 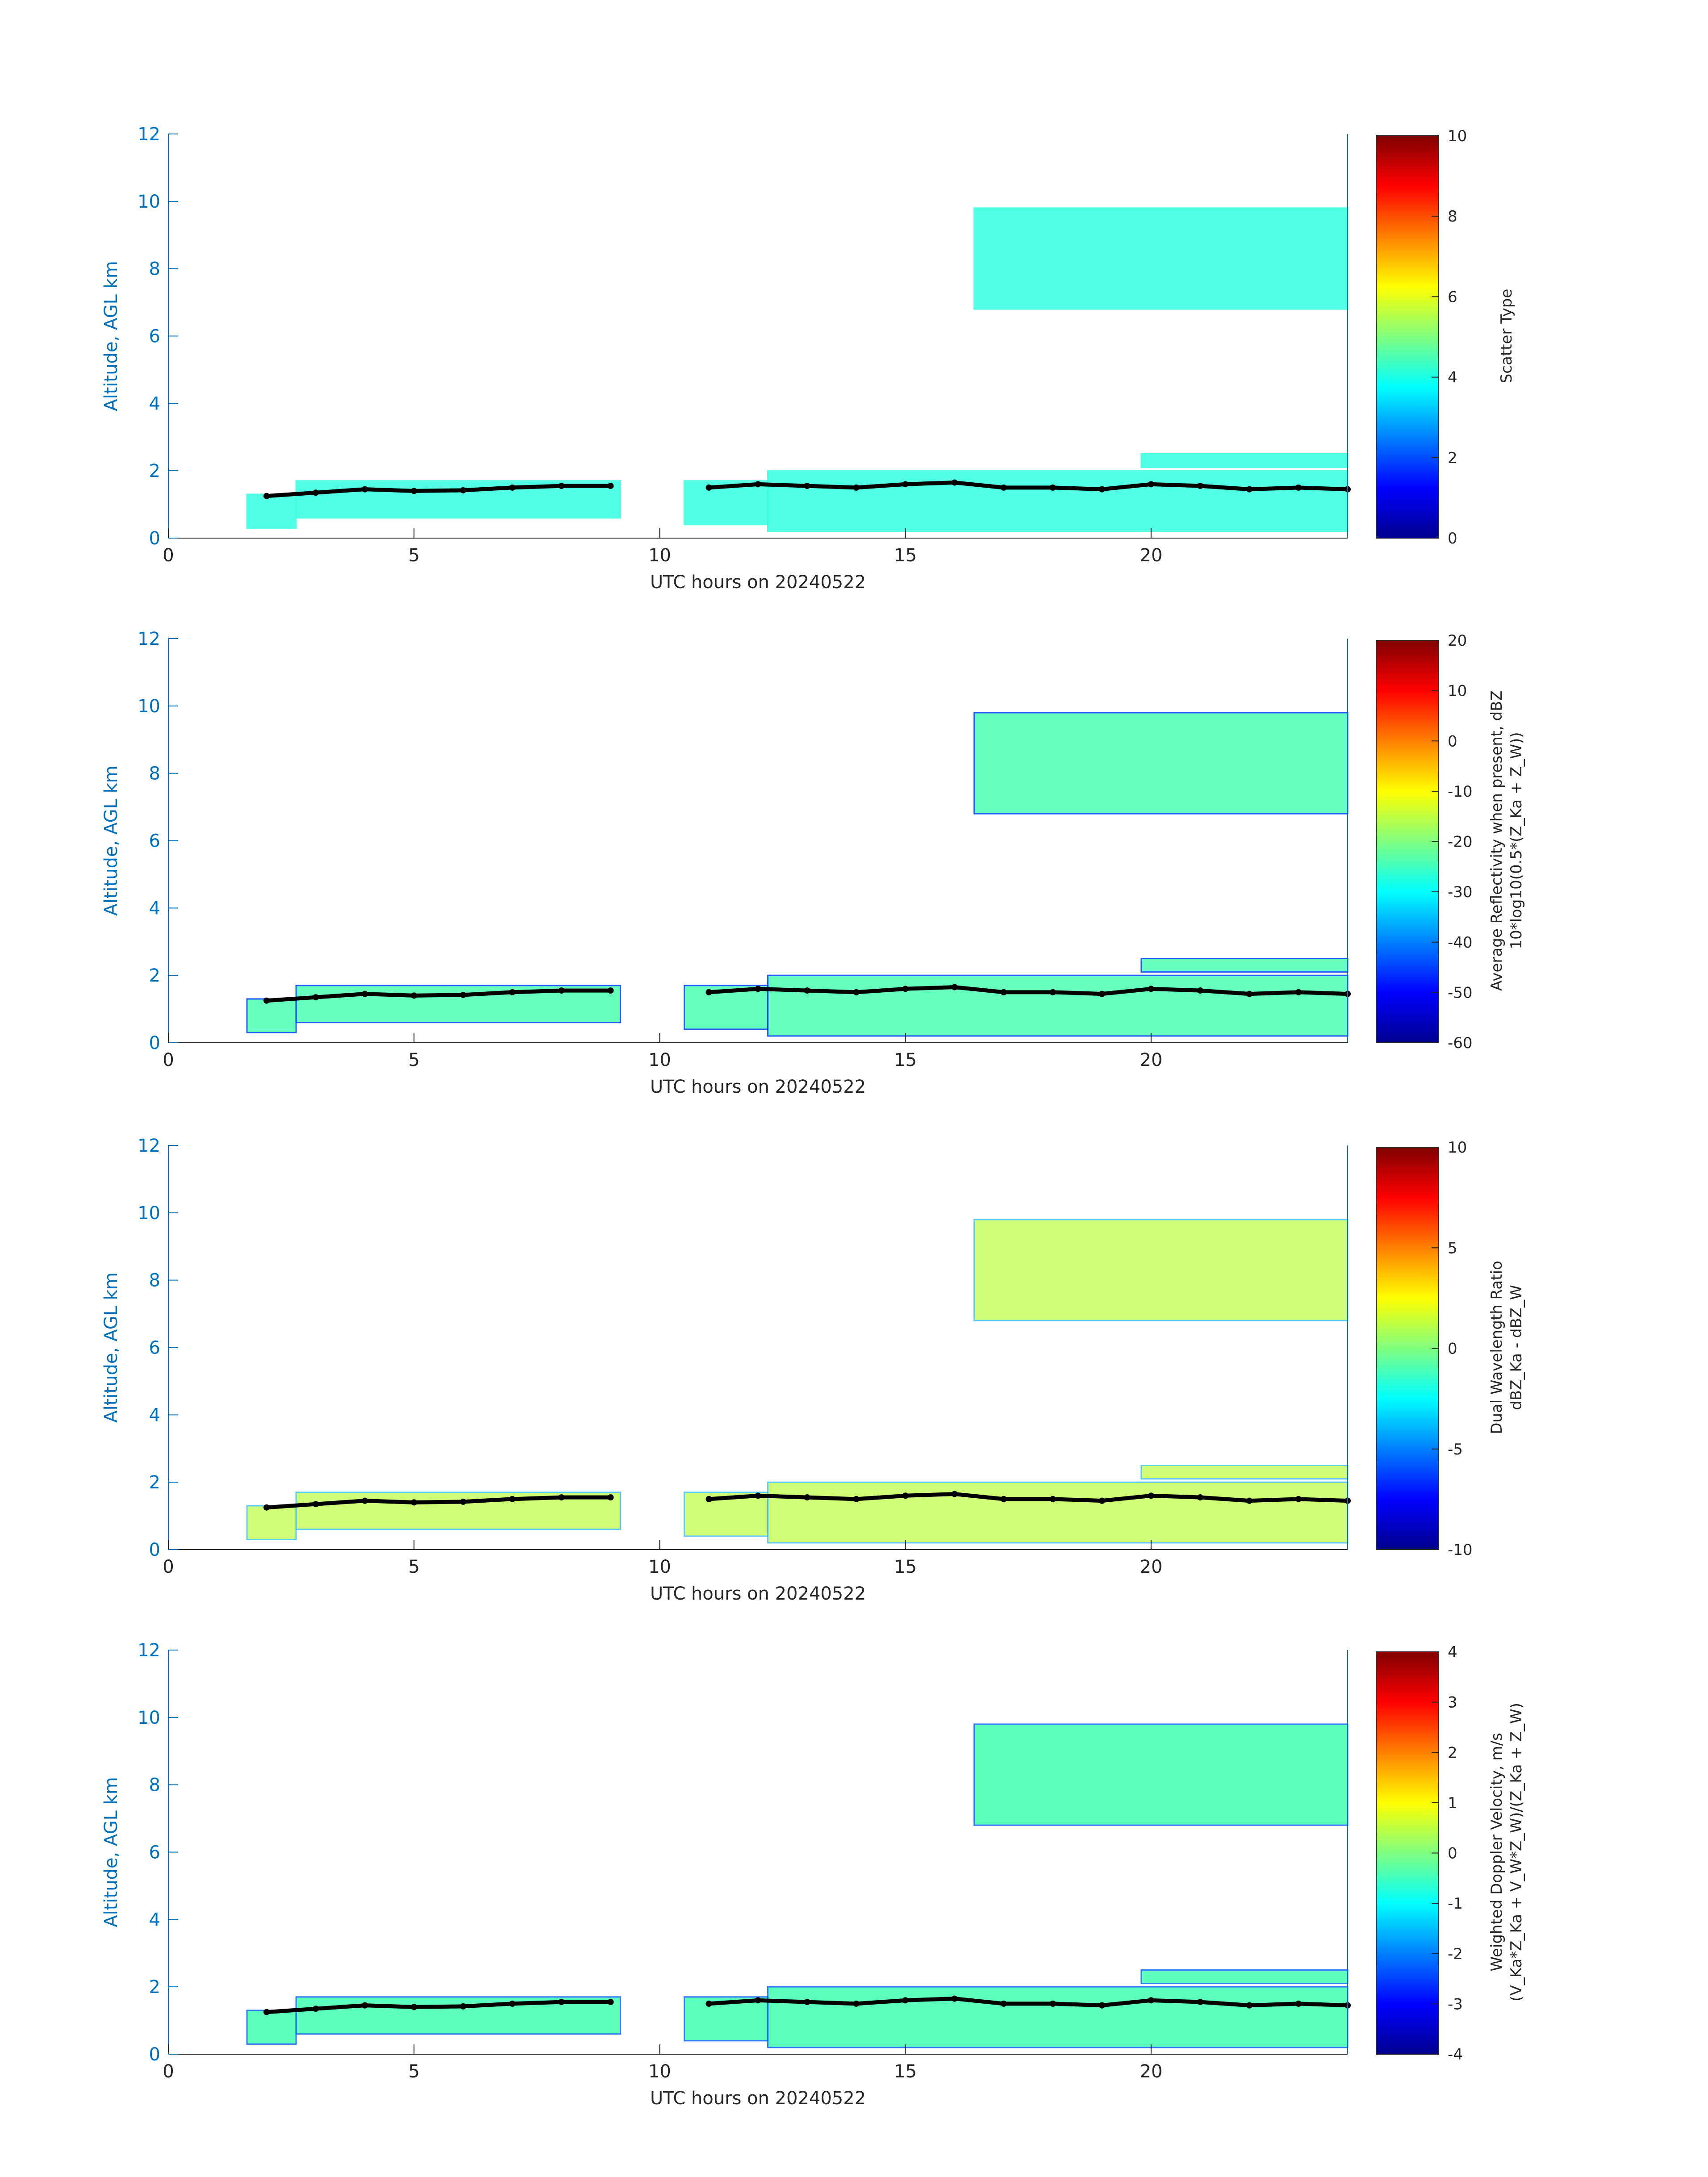 What do you see at coordinates (1452, 1248) in the screenshot?
I see `colorbar-tick-label: 5` at bounding box center [1452, 1248].